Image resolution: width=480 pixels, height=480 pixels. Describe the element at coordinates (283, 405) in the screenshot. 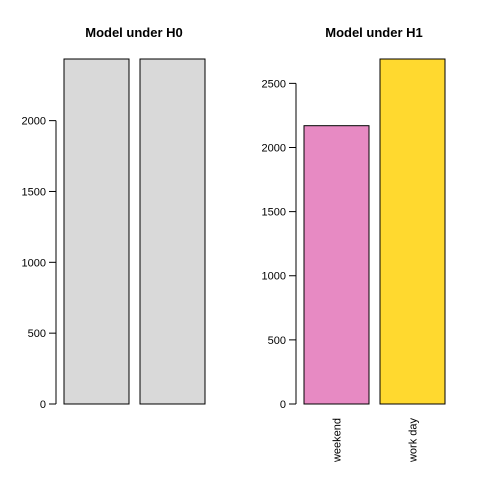

I see `y-tick-label-h1-0: 0` at that location.